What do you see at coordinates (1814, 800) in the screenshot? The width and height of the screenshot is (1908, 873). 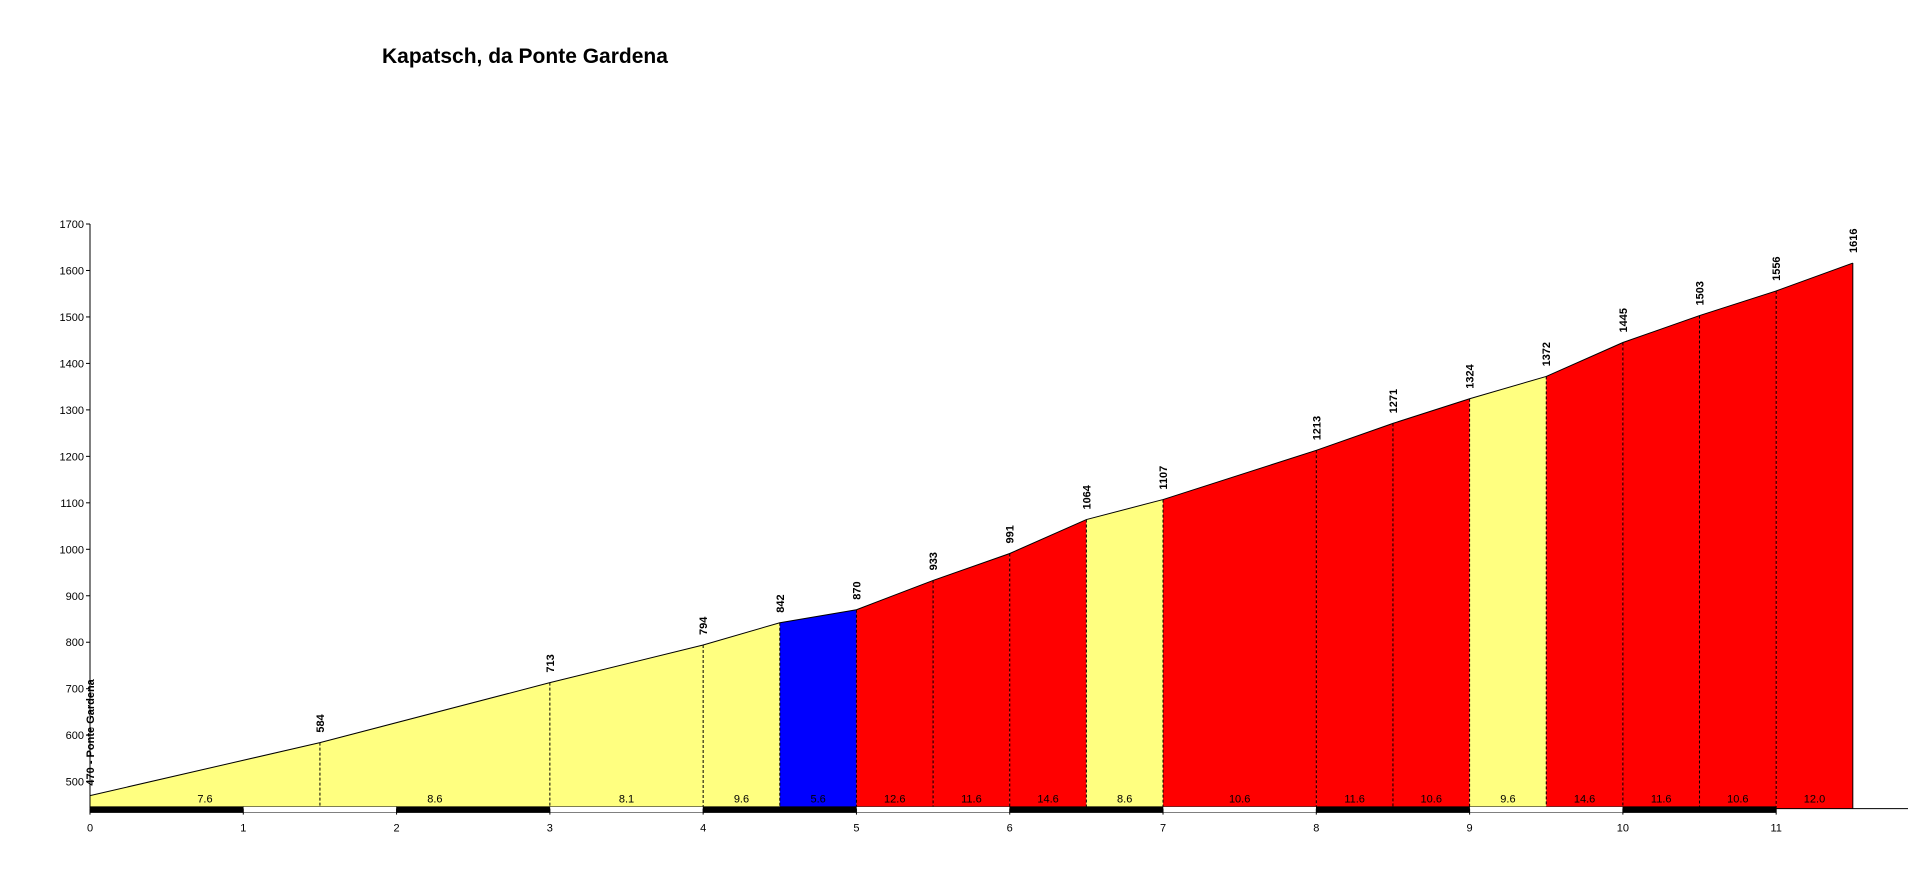 I see `gradient-label: 12.0` at bounding box center [1814, 800].